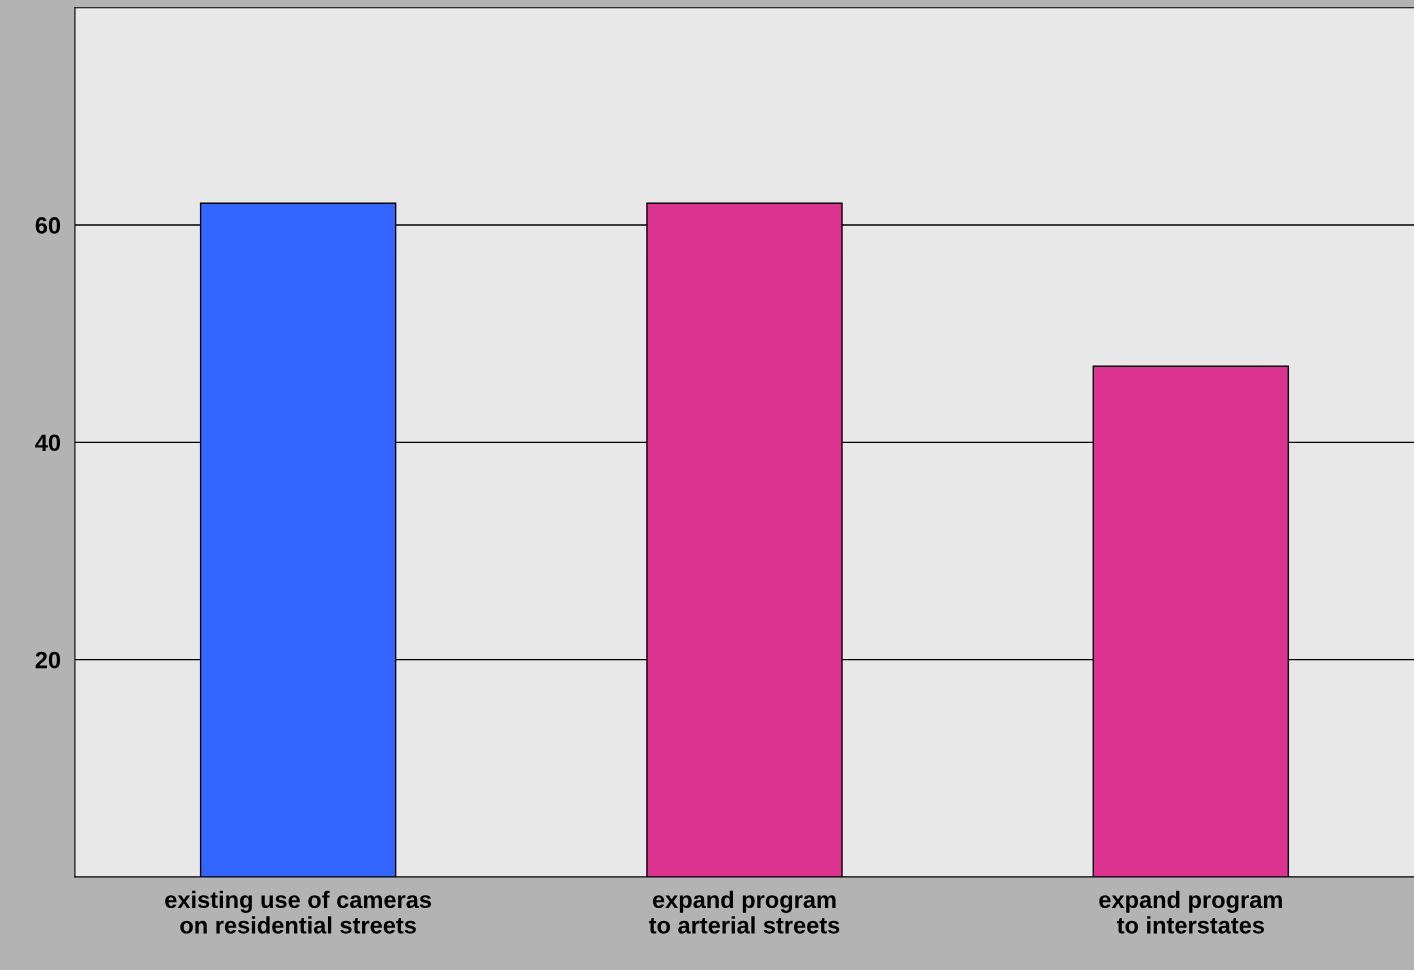 This screenshot has height=970, width=1414. Describe the element at coordinates (1190, 912) in the screenshot. I see `x-tick-label: expand program to interstates` at that location.